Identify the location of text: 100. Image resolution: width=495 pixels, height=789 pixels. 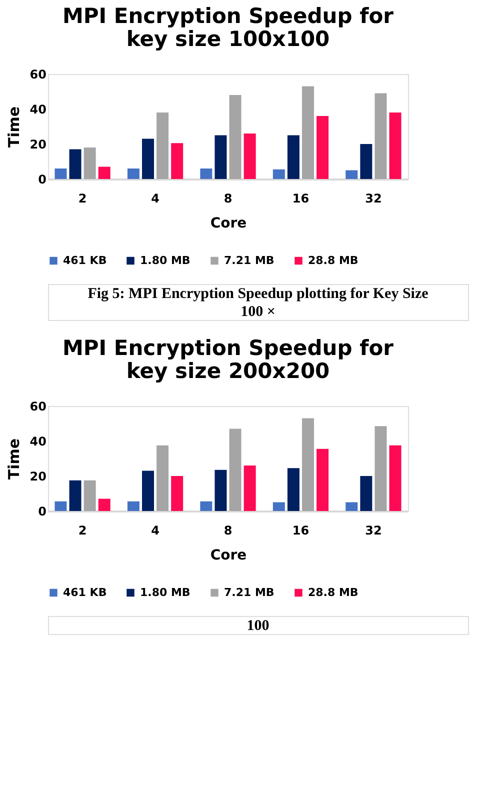
(258, 626).